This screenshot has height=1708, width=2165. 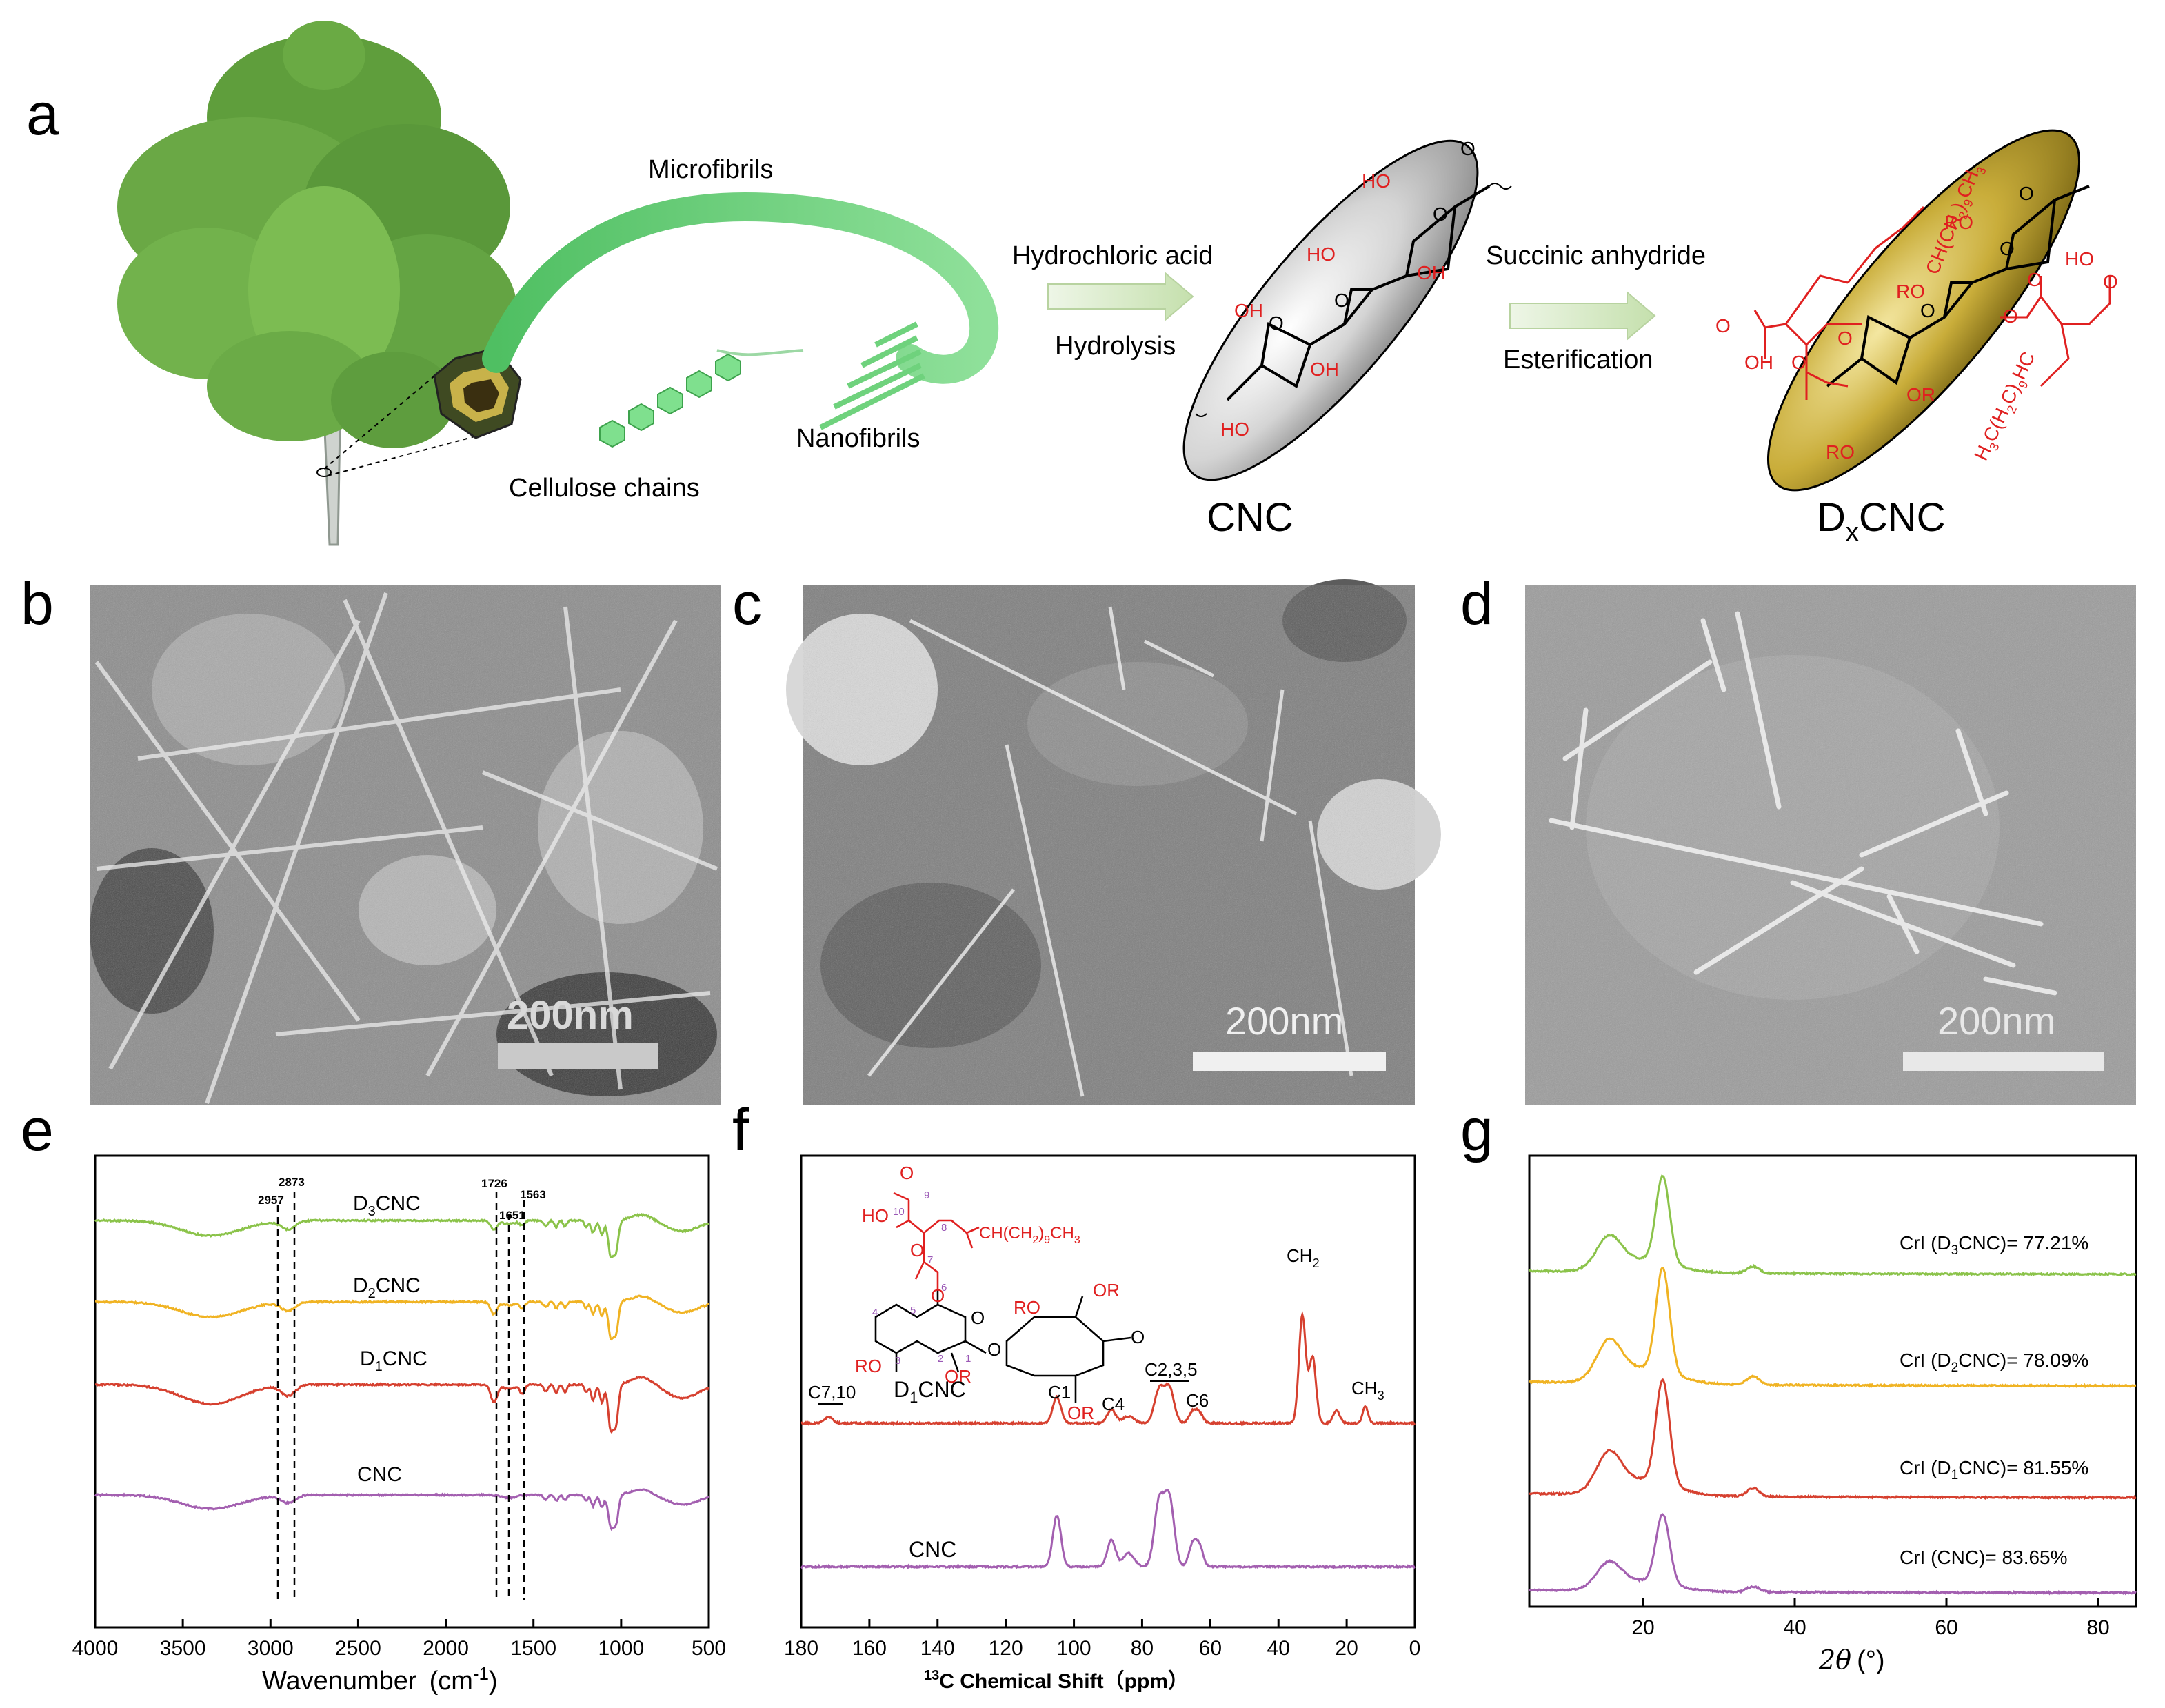 What do you see at coordinates (1920, 394) in the screenshot?
I see `dx-or-1: OR` at bounding box center [1920, 394].